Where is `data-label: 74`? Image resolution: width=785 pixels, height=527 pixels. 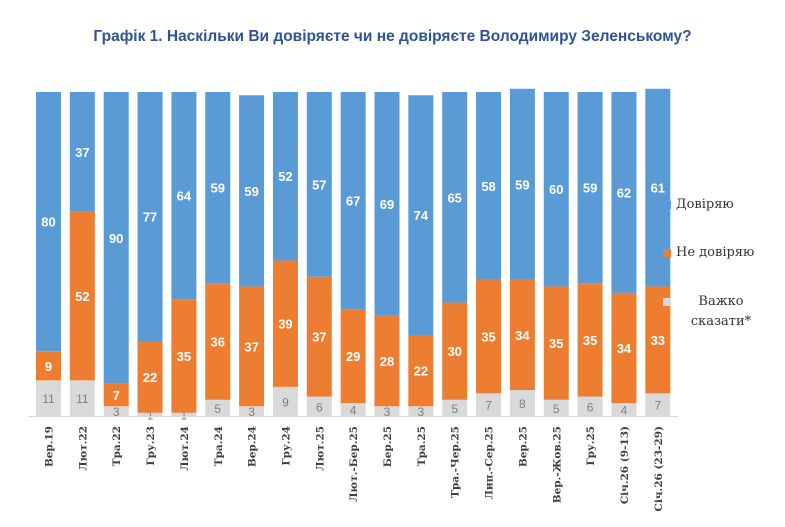 data-label: 74 is located at coordinates (421, 215).